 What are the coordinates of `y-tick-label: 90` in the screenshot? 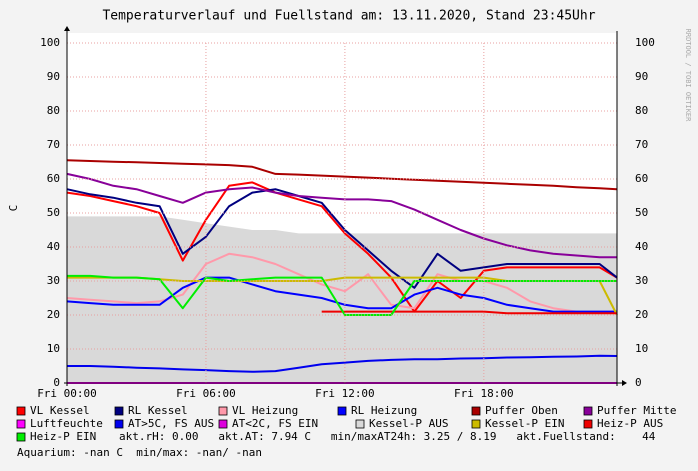 It's located at (53, 76).